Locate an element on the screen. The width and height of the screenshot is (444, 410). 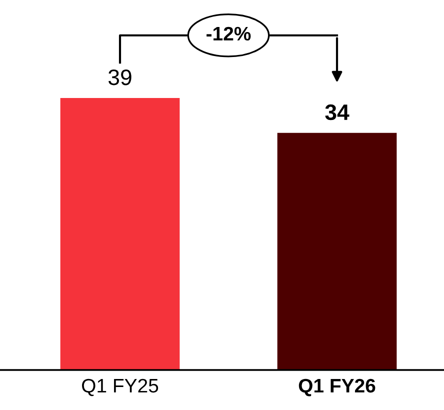
data-label: 39 is located at coordinates (120, 77).